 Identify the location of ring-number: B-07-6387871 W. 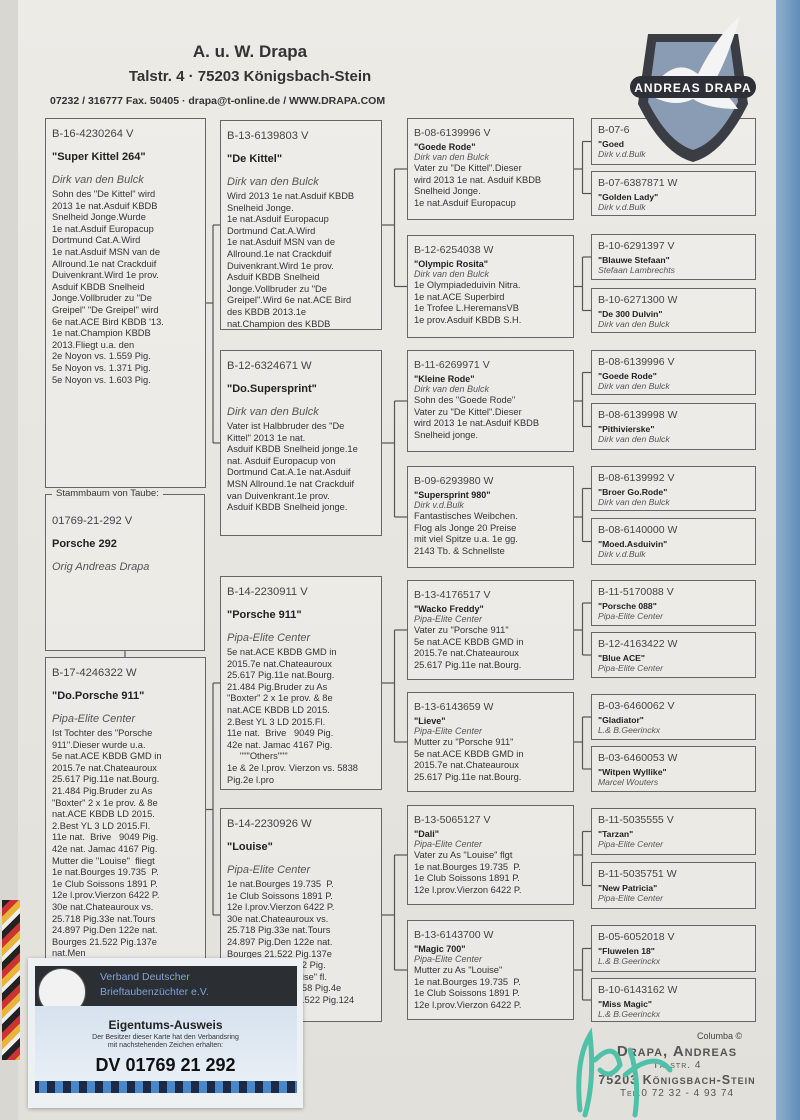
(638, 183).